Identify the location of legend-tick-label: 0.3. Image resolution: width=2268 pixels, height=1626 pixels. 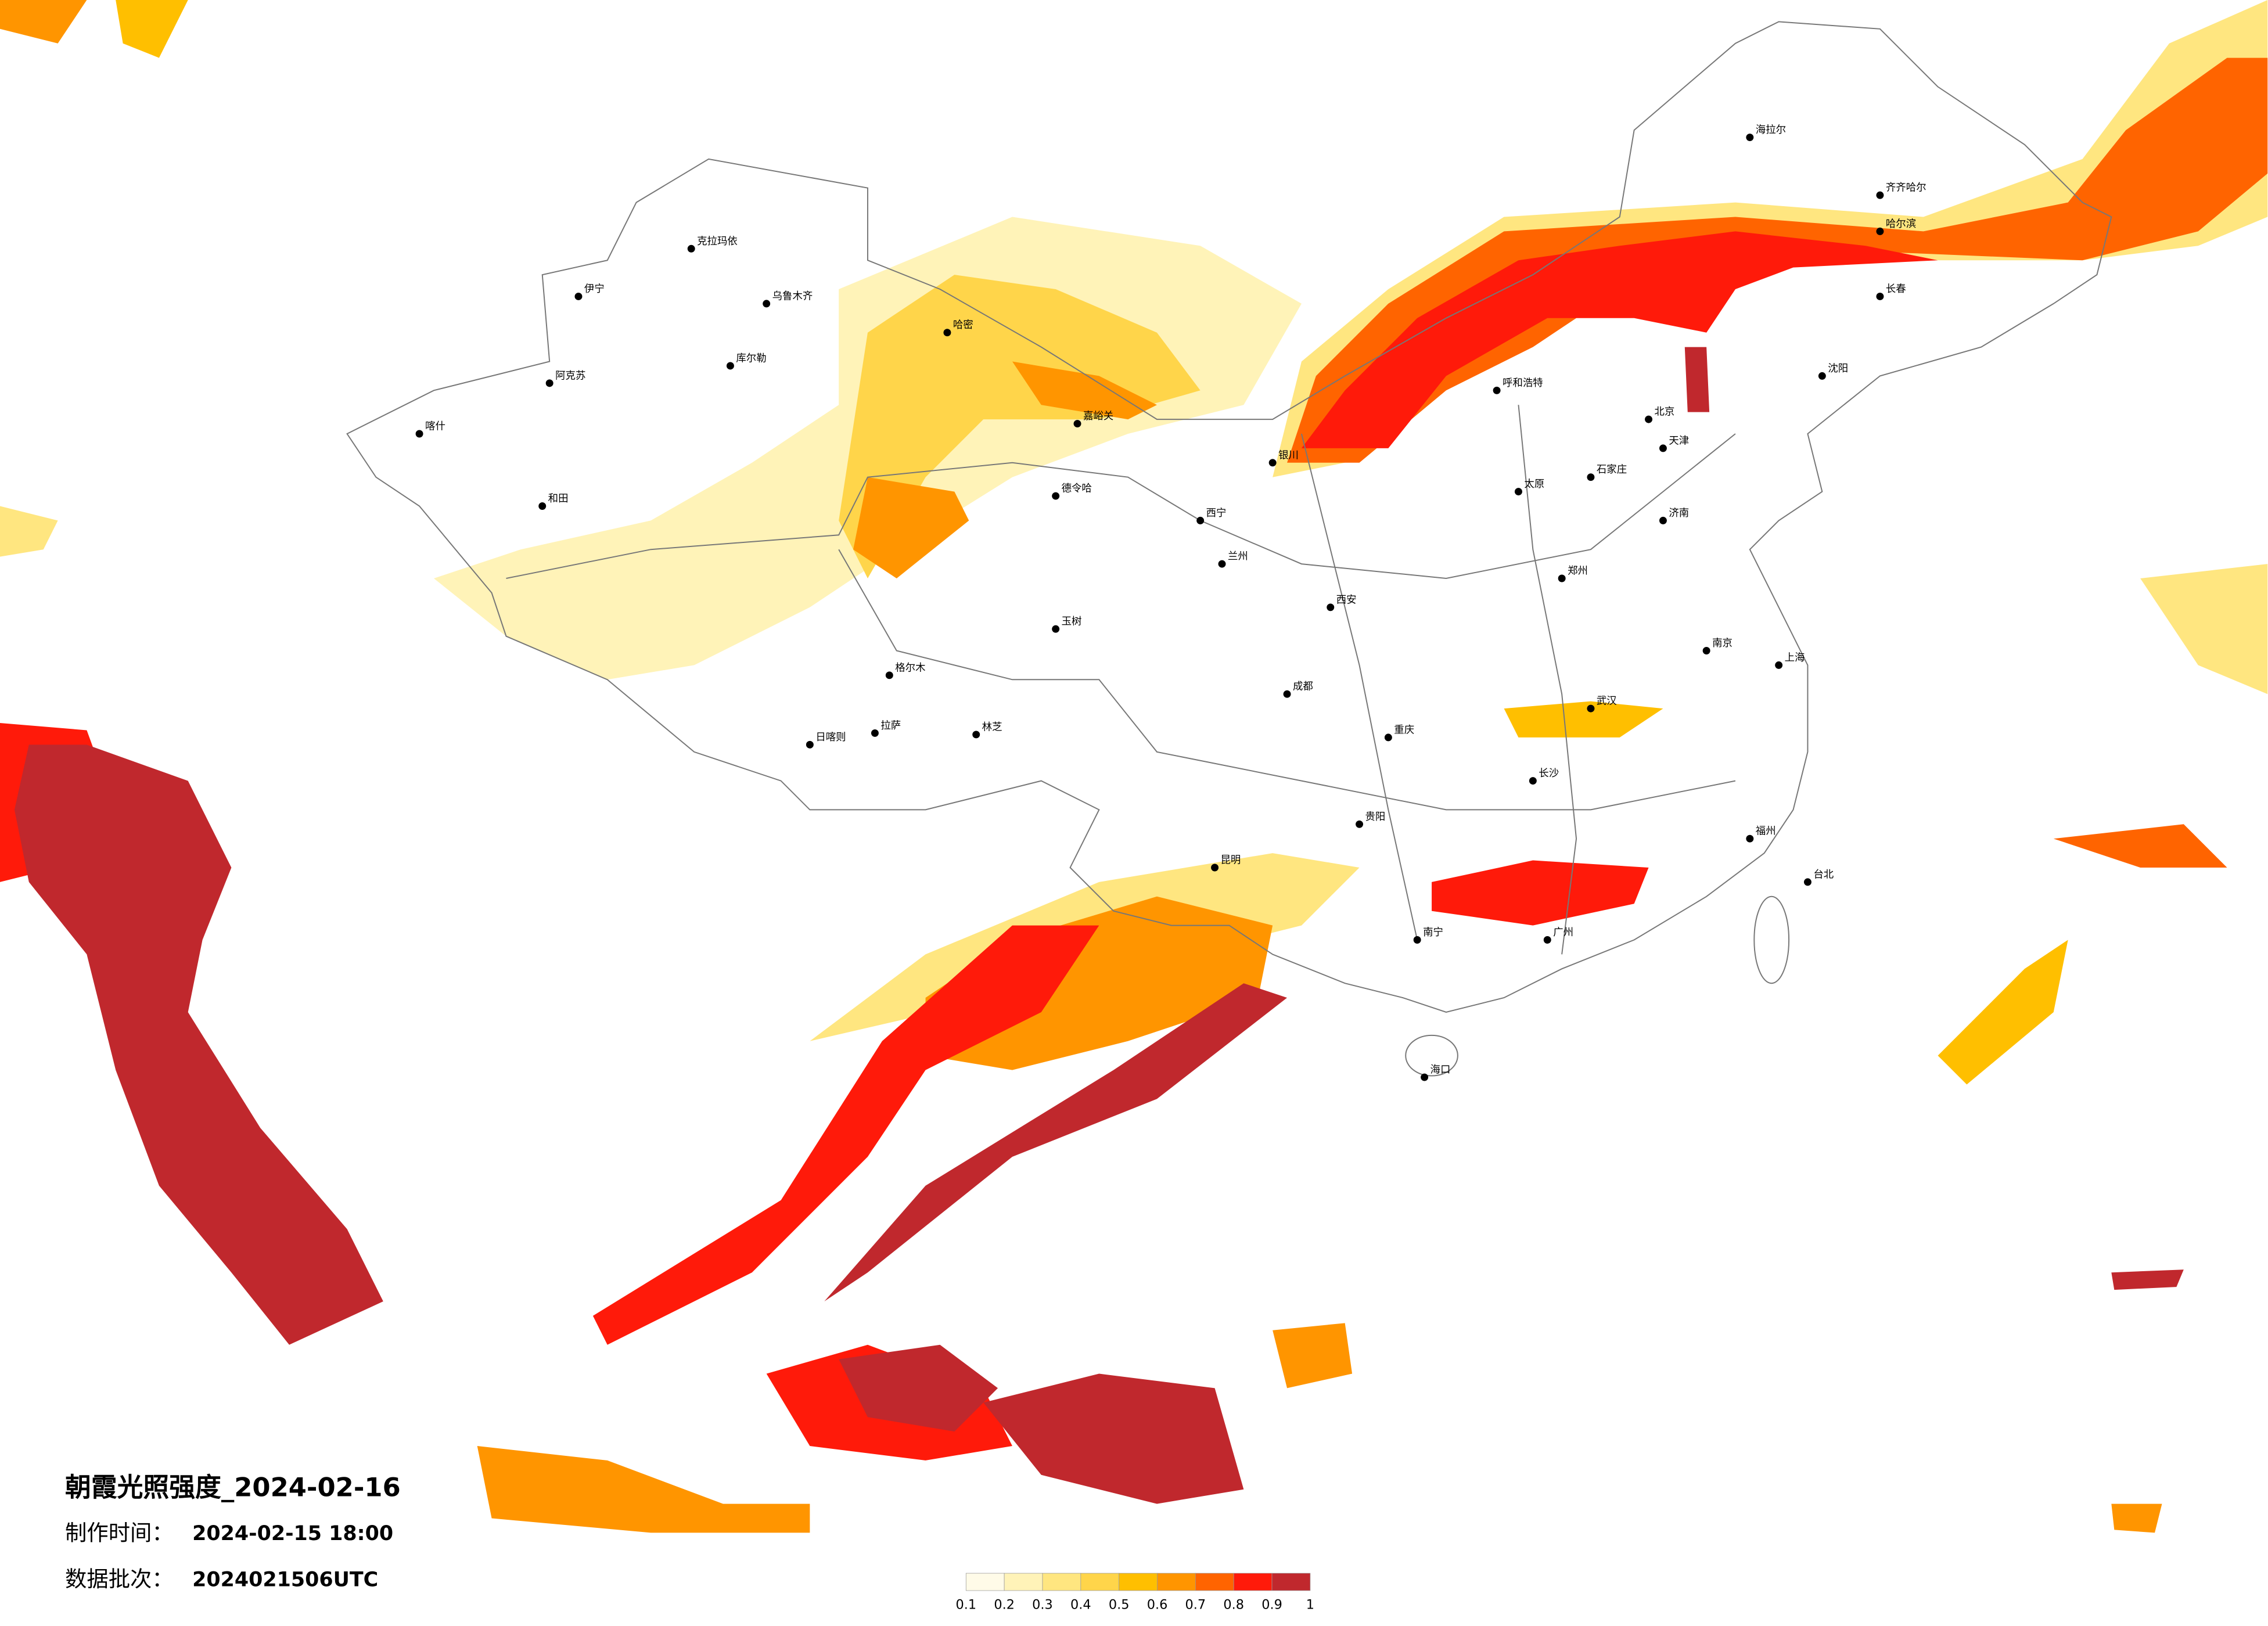
(1042, 1604).